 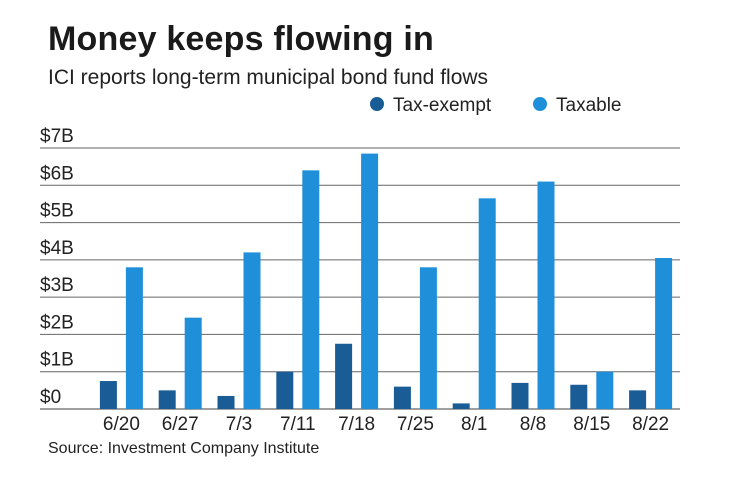 What do you see at coordinates (650, 424) in the screenshot?
I see `x-tick-label: 8/22` at bounding box center [650, 424].